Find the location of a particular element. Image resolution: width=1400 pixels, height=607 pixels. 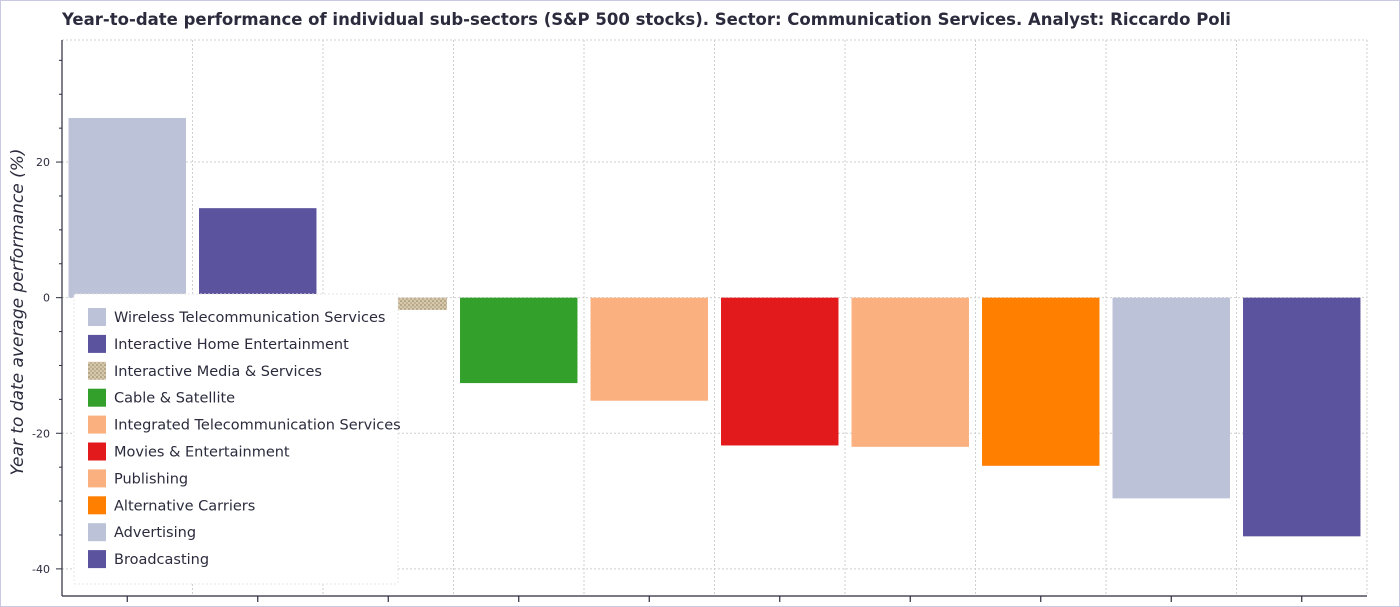

legend-label: Movies & Entertainment is located at coordinates (202, 453).